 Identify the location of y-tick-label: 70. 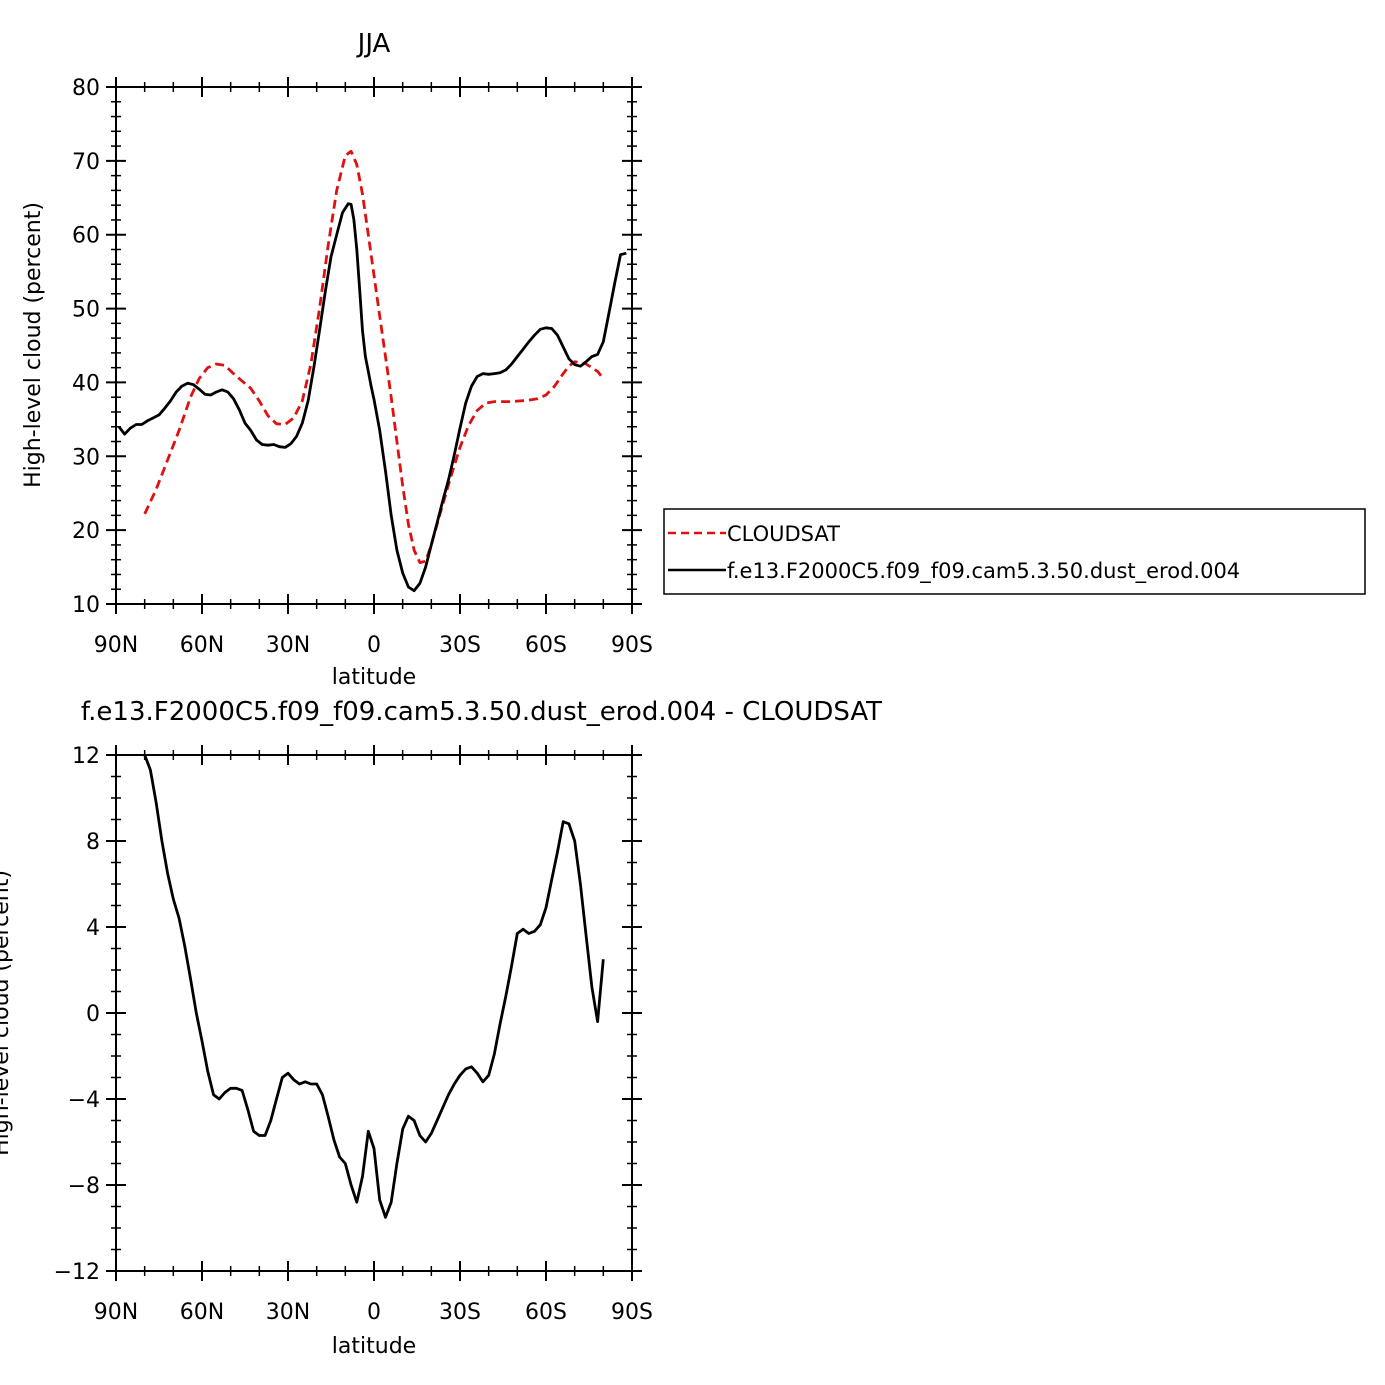
(86, 162).